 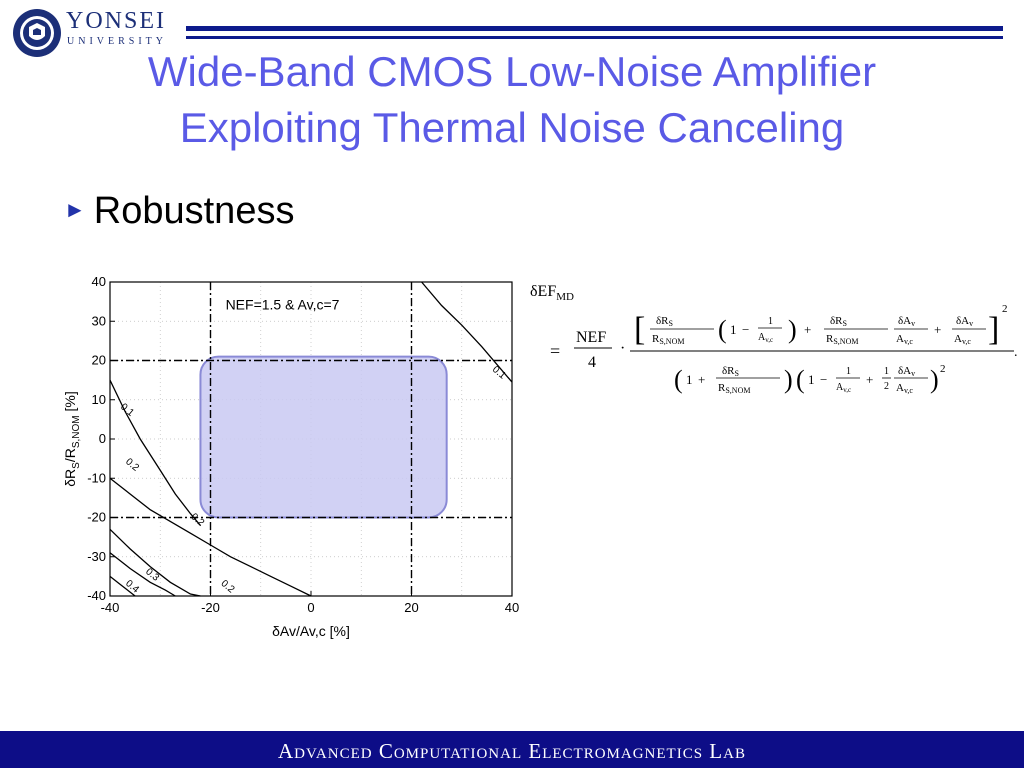 I want to click on formula-num-drs-b: δRS, so click(x=838, y=321).